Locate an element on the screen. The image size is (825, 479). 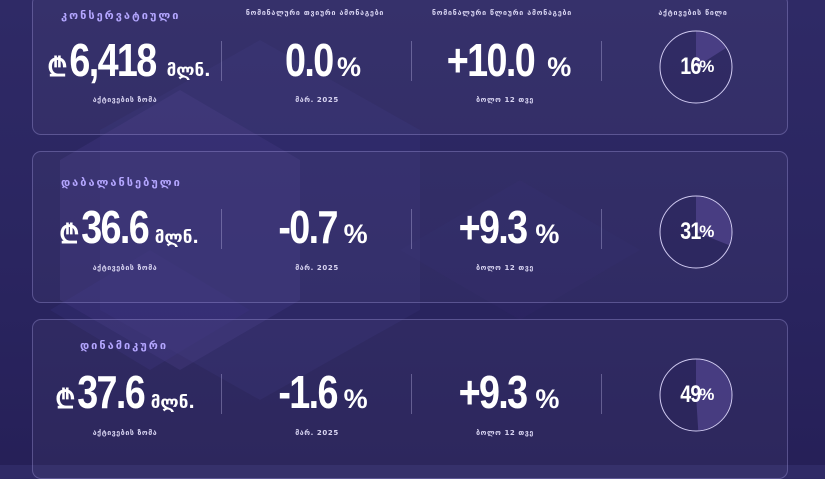
header-assets-share: აქტივების წილი is located at coordinates (693, 13).